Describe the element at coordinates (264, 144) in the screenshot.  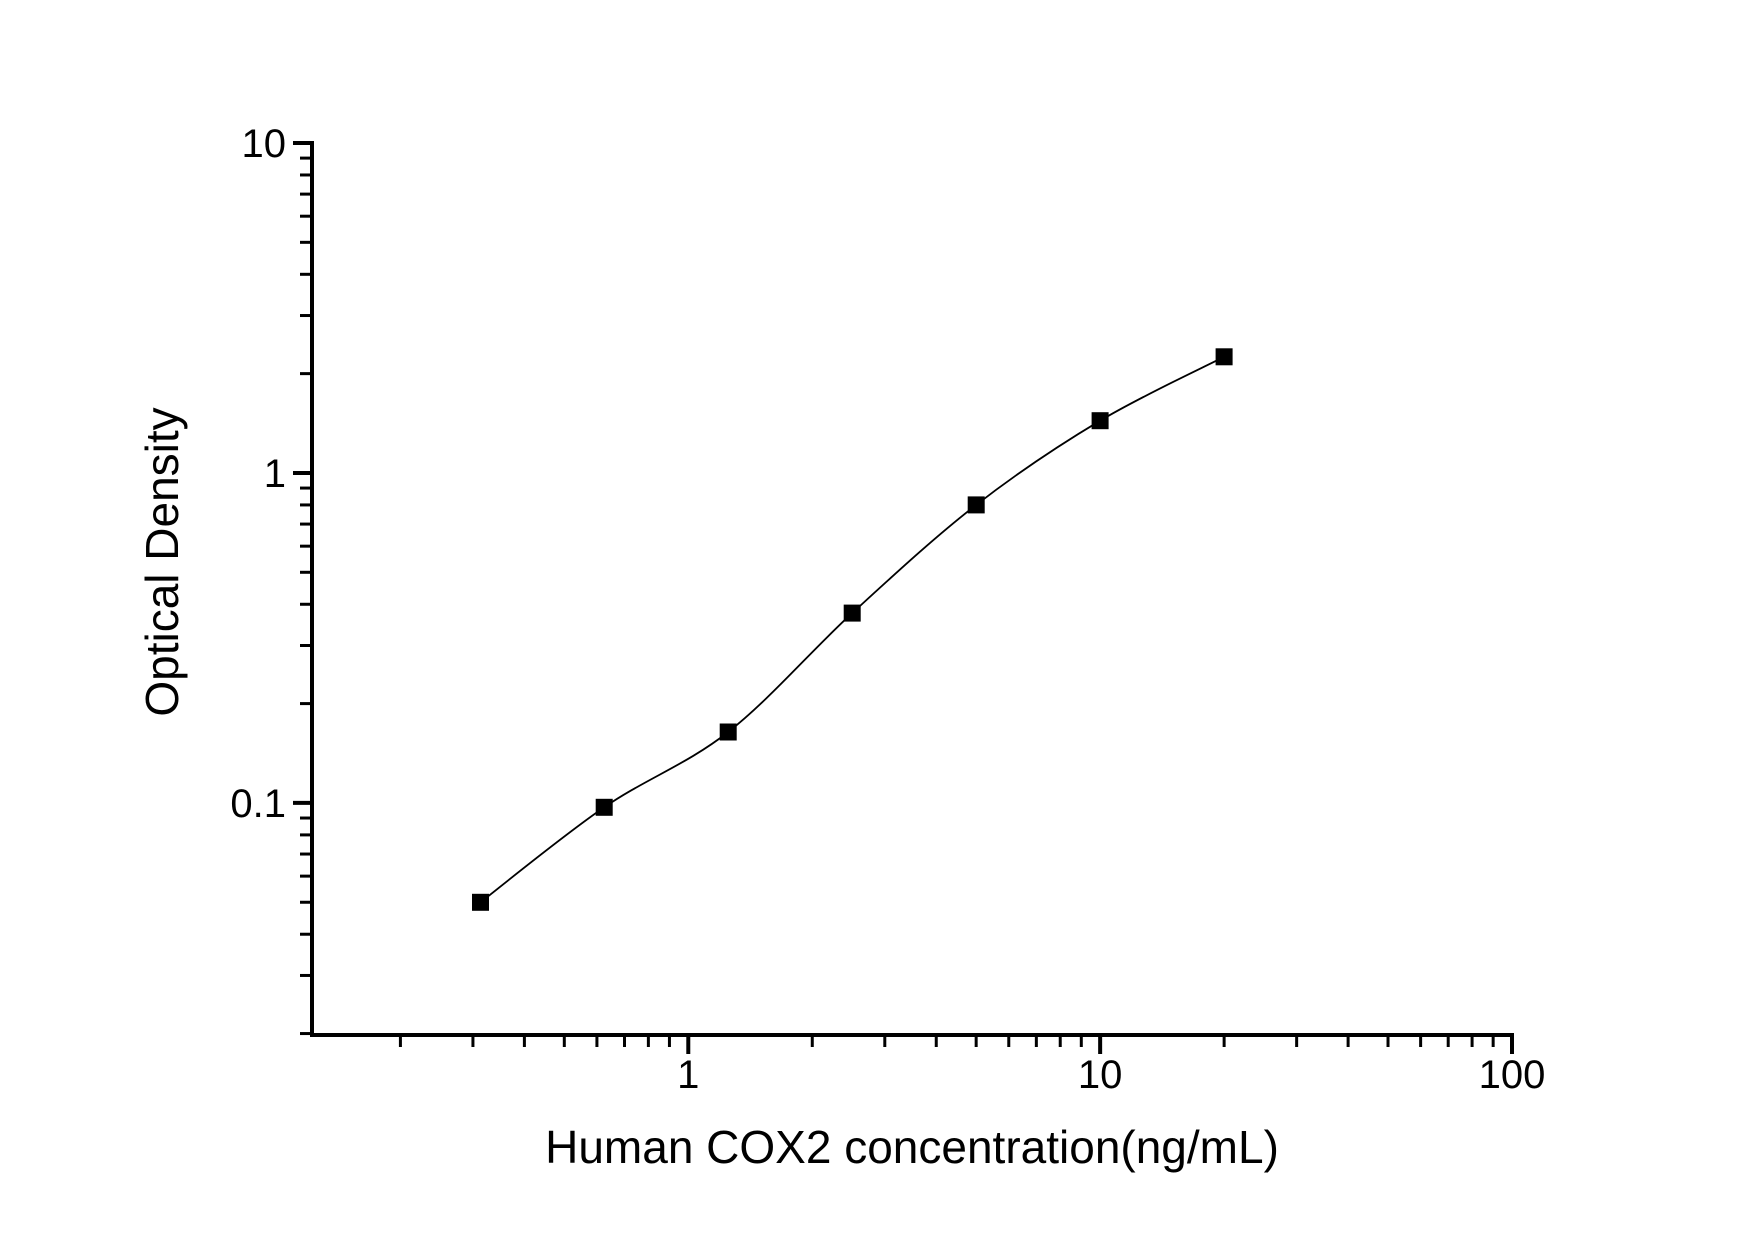
I see `y-tick-label: 10` at that location.